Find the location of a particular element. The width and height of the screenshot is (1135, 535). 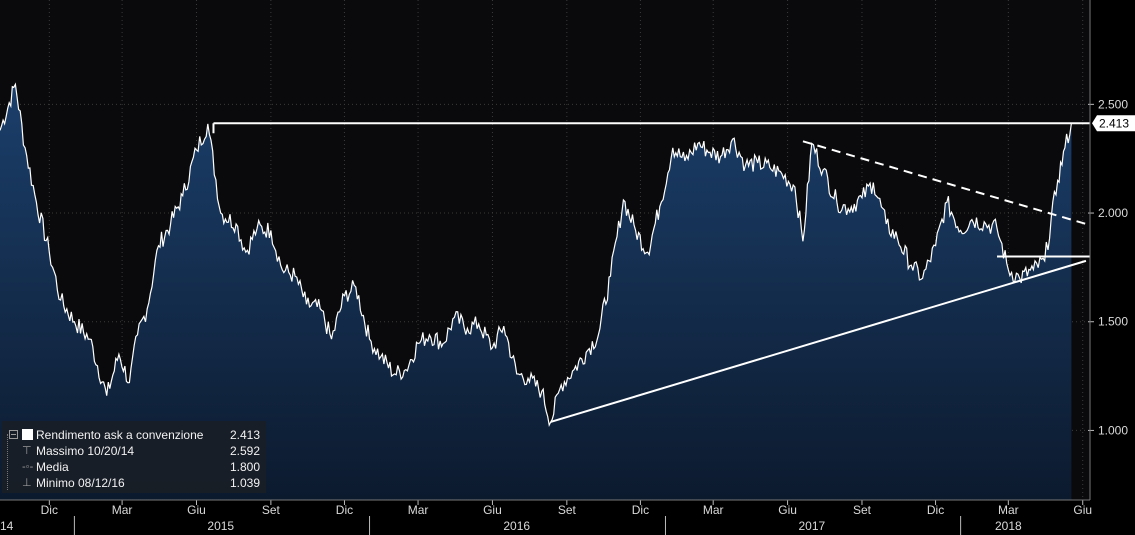

legend-label: Media is located at coordinates (52, 467).